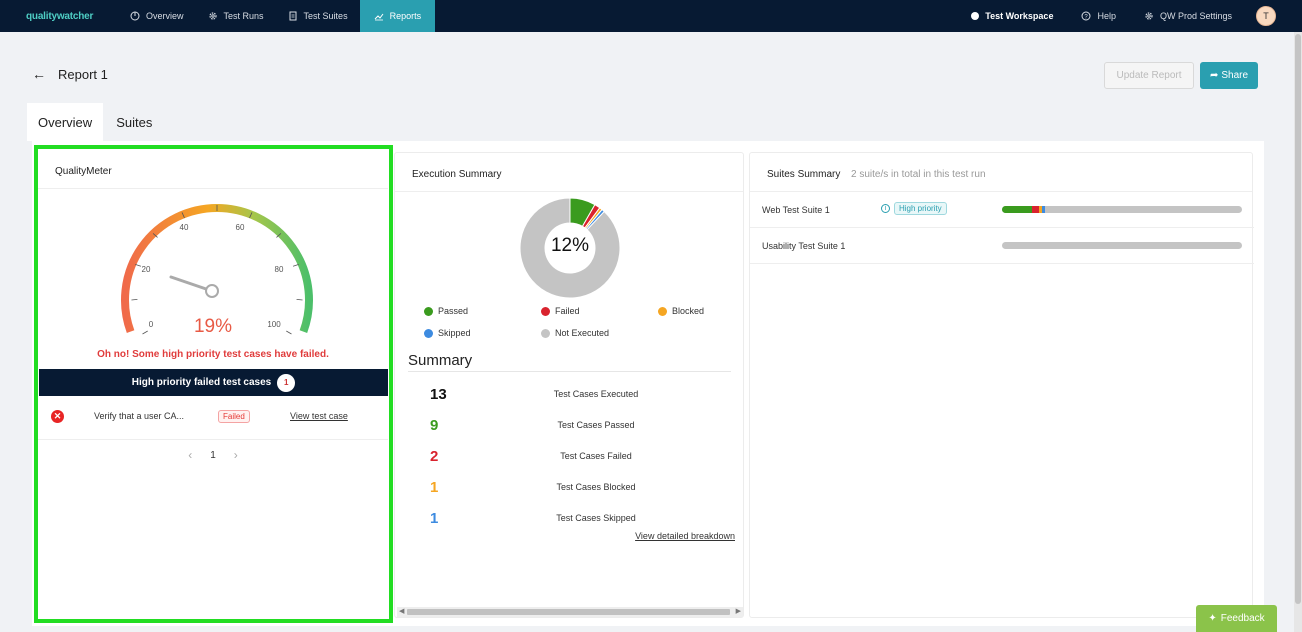 The height and width of the screenshot is (632, 1302). I want to click on nav-item-test-suites: Test Suites, so click(318, 16).